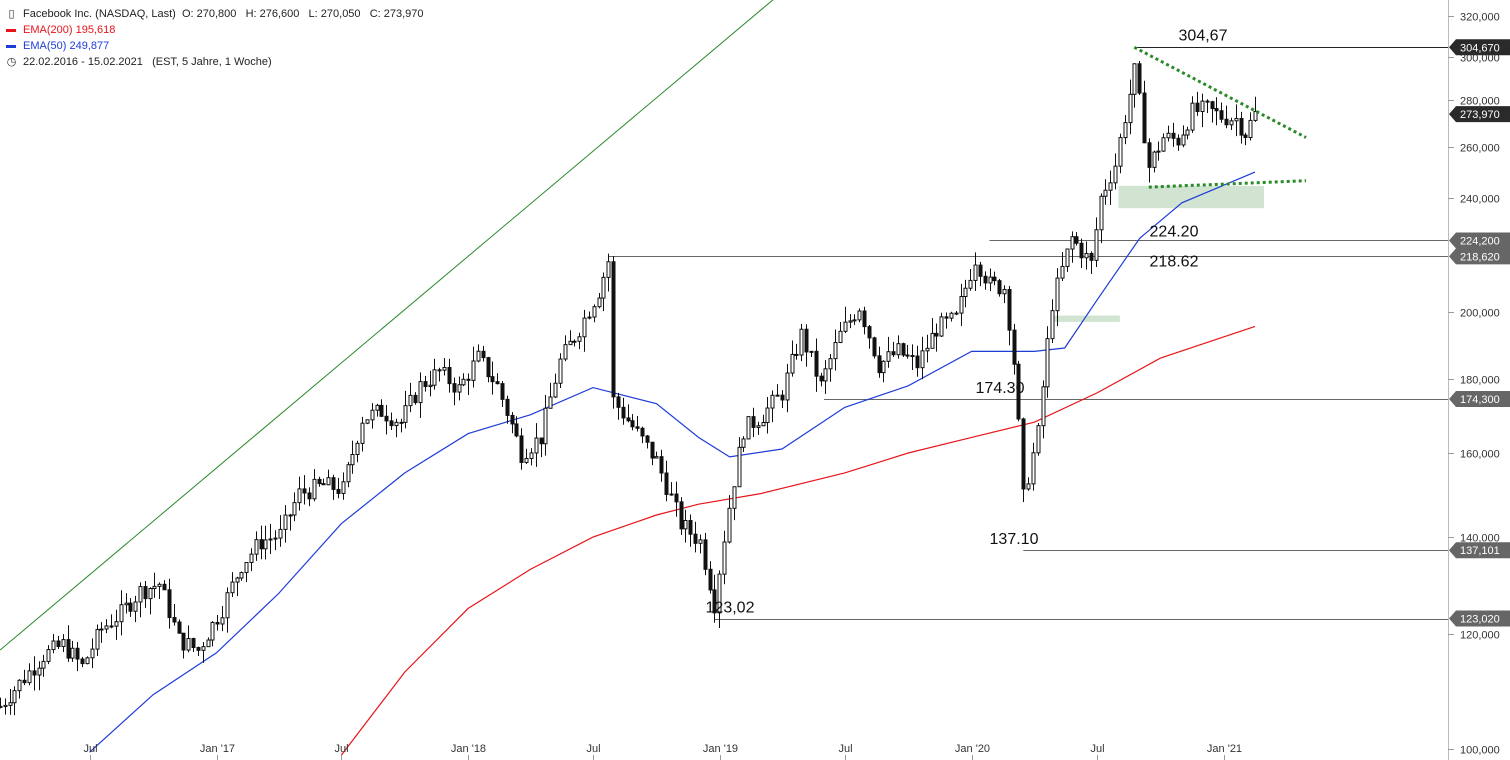 This screenshot has width=1510, height=760. What do you see at coordinates (1480, 751) in the screenshot?
I see `y-tick-label: 100,000` at bounding box center [1480, 751].